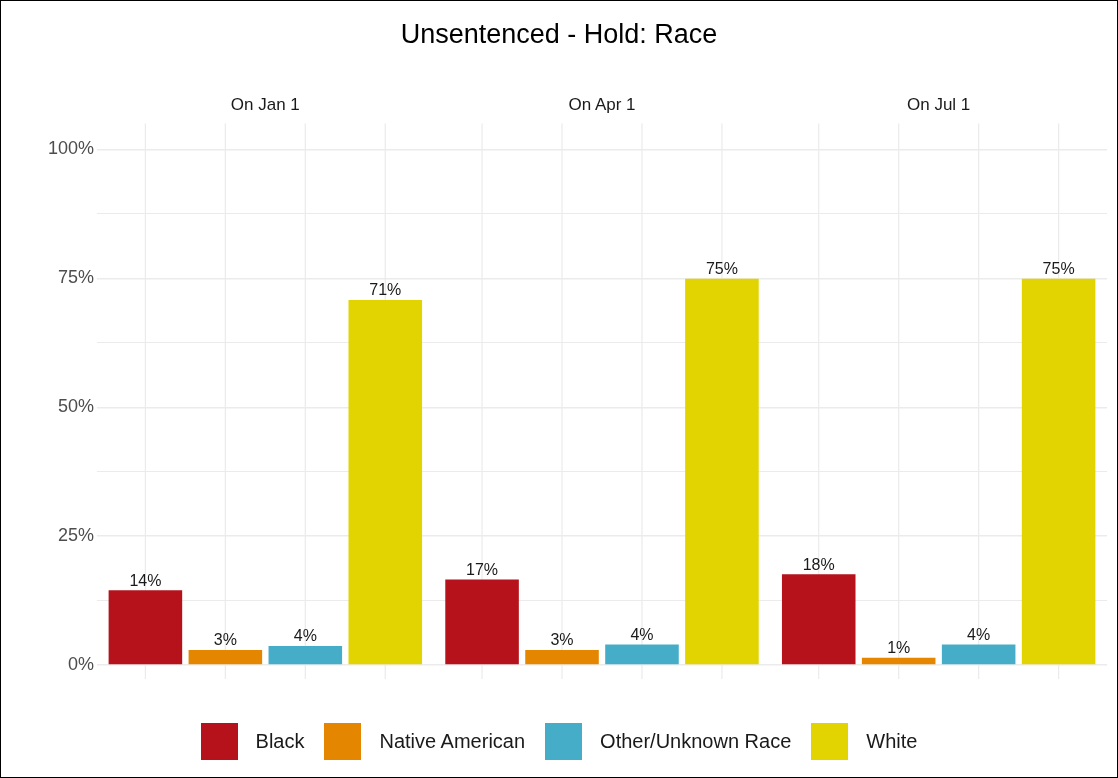 Image resolution: width=1118 pixels, height=778 pixels. I want to click on x-tick-label: On Jul 1, so click(939, 104).